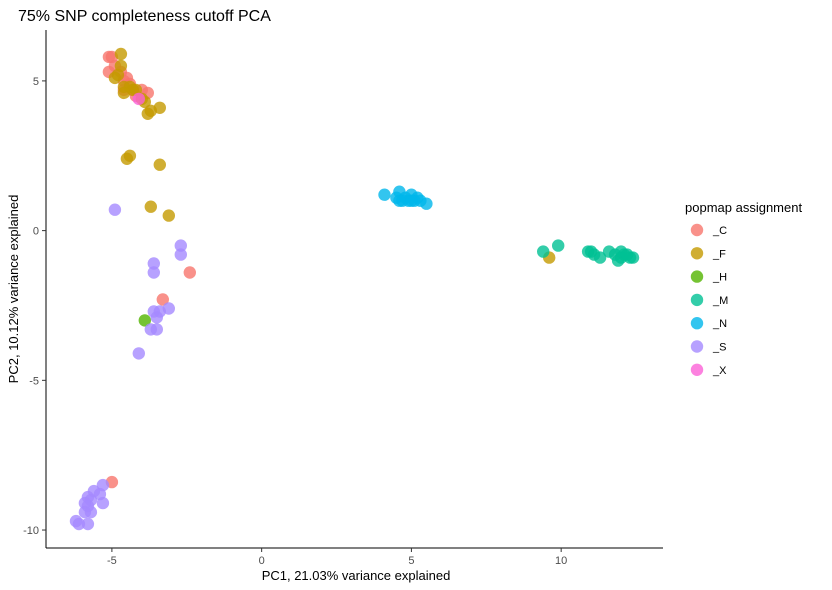 This screenshot has width=832, height=590. I want to click on x-axis-title: PC1, 21.03% variance explained, so click(356, 575).